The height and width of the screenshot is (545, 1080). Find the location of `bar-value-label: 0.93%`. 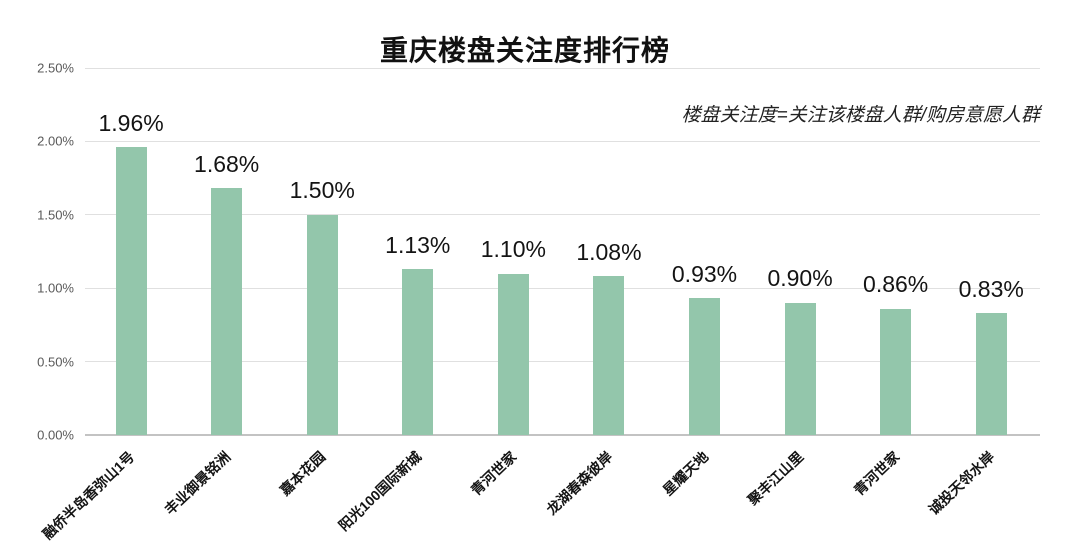

bar-value-label: 0.93% is located at coordinates (704, 273).